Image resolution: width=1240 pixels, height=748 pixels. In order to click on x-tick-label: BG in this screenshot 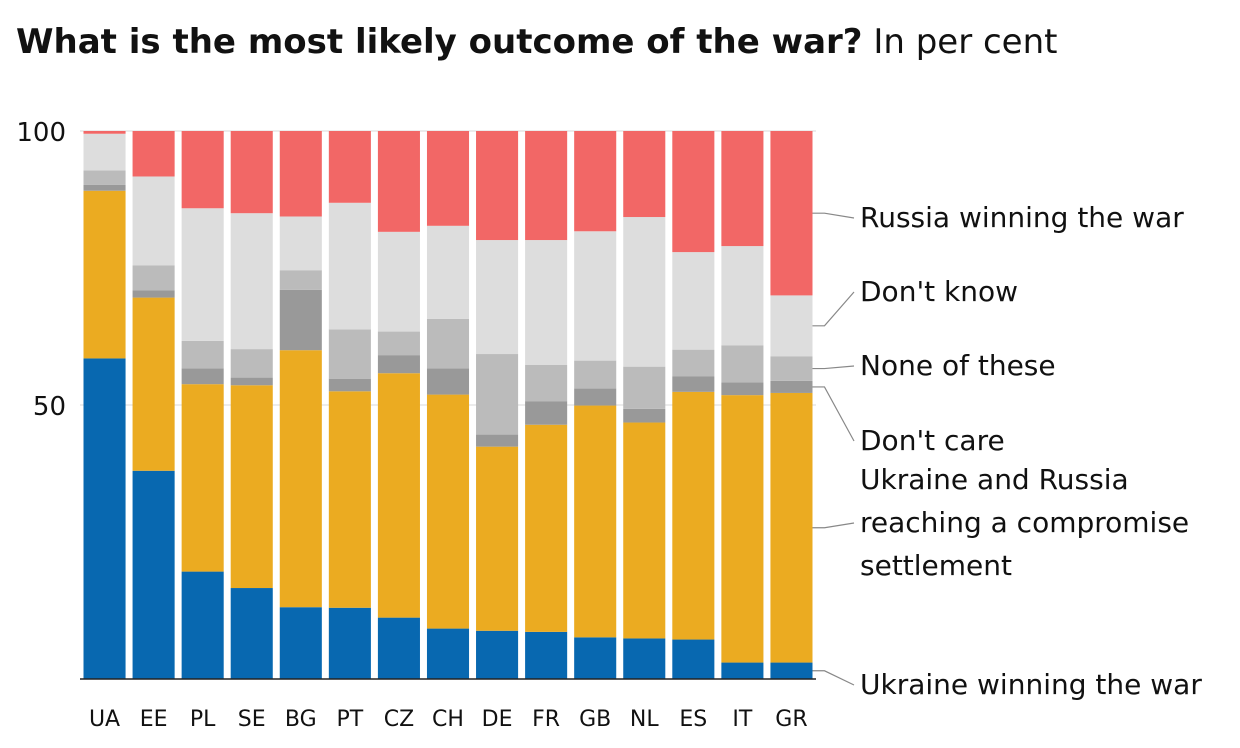, I will do `click(301, 719)`.